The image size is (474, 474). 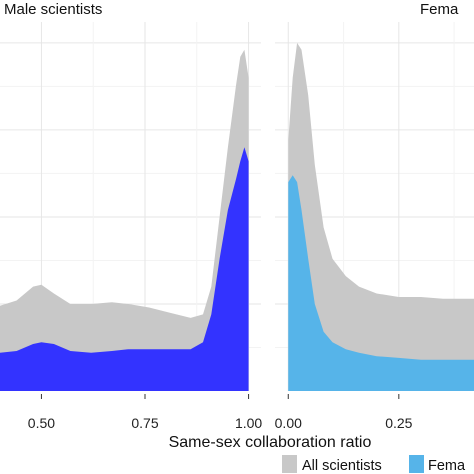 I want to click on left-panel-title: Male scientists, so click(x=53, y=9).